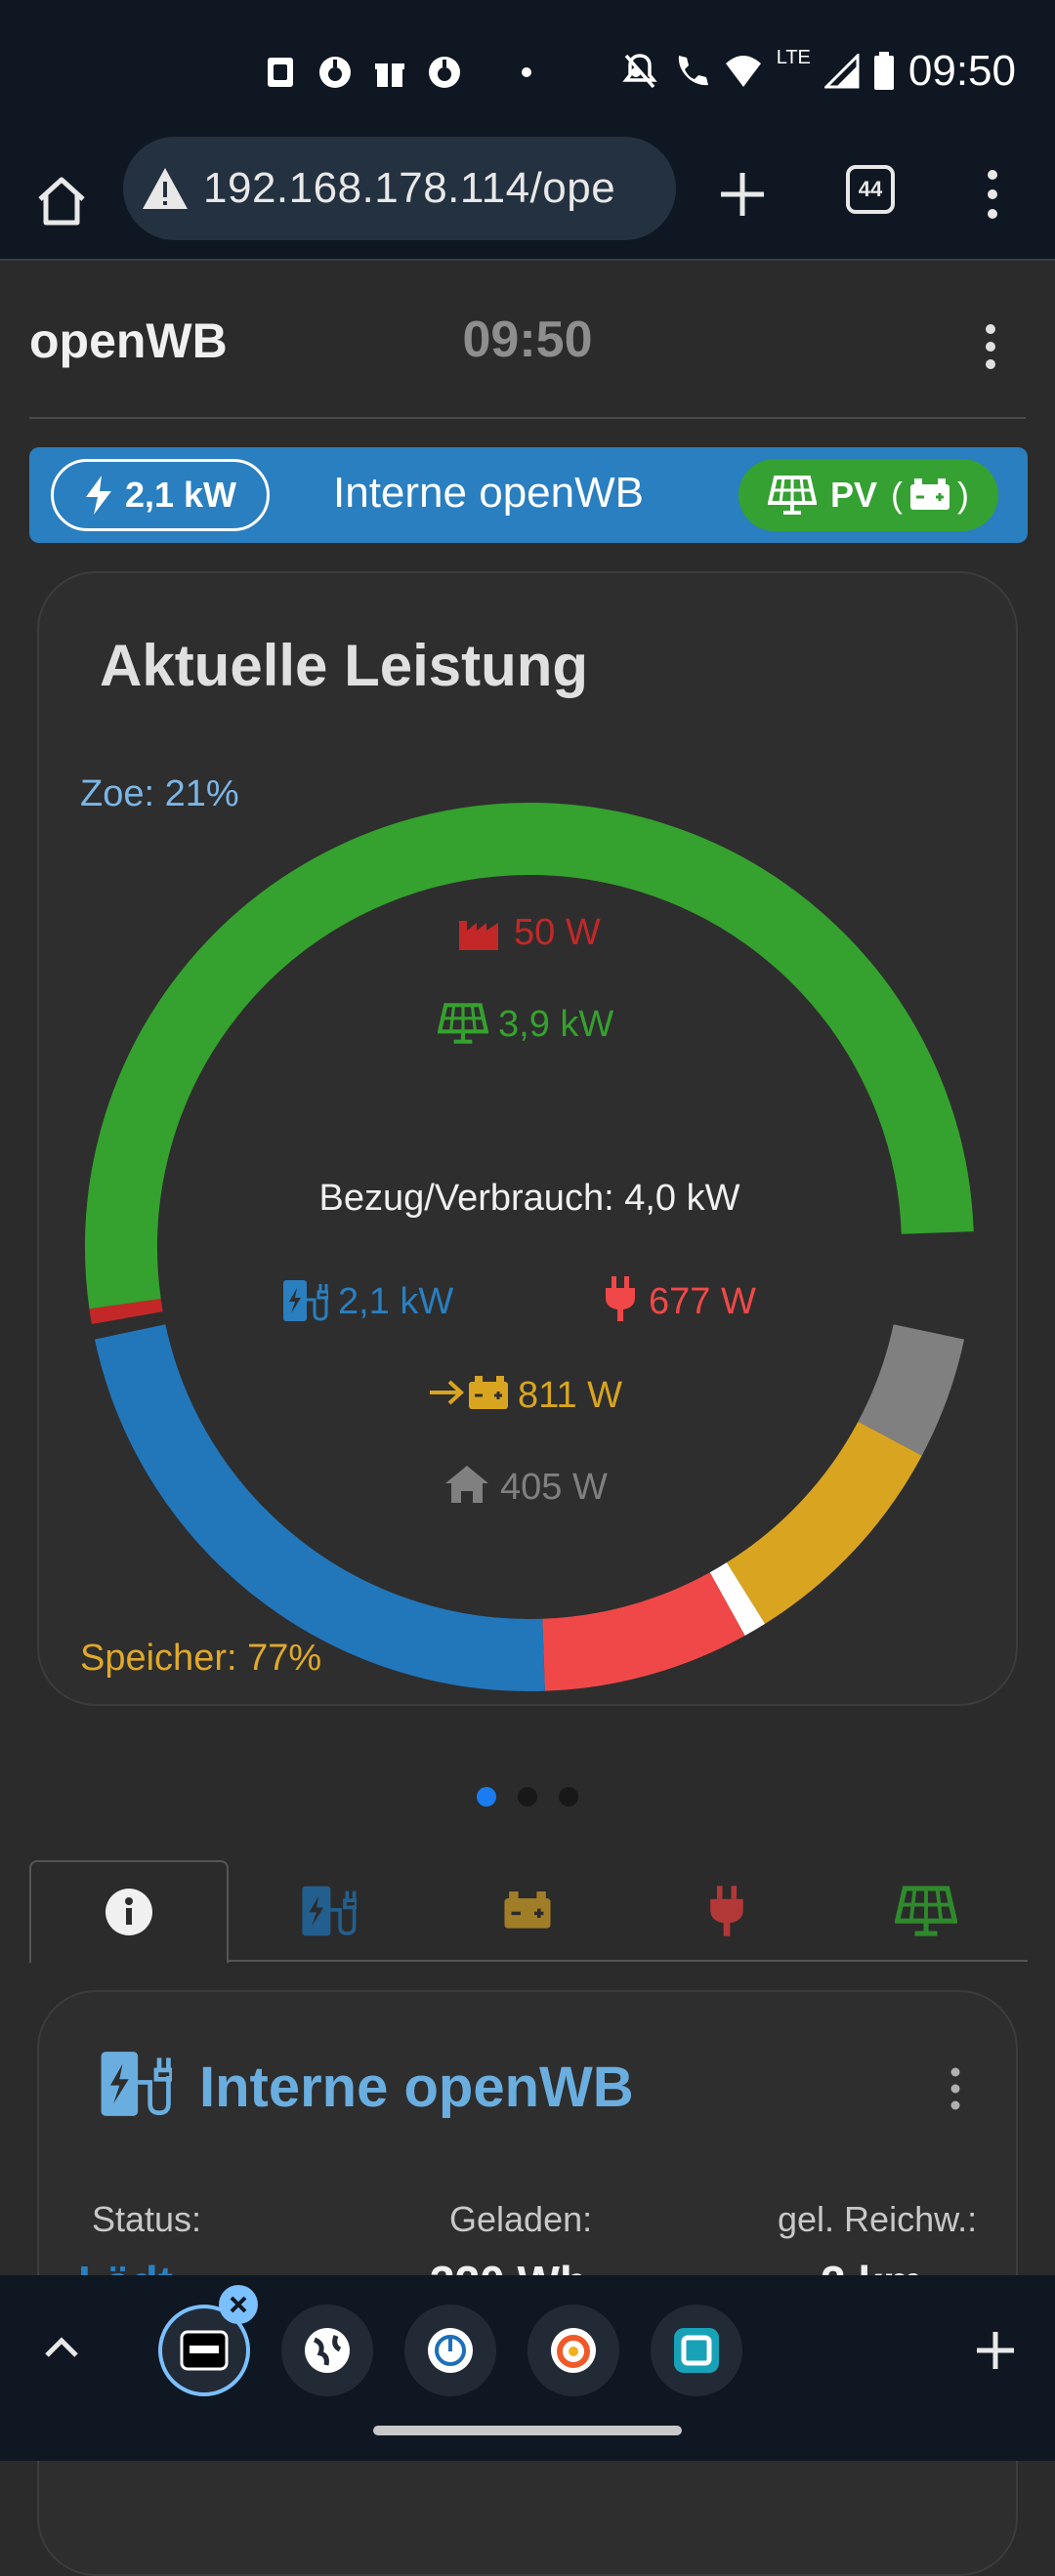  I want to click on app-menu-icon, so click(990, 346).